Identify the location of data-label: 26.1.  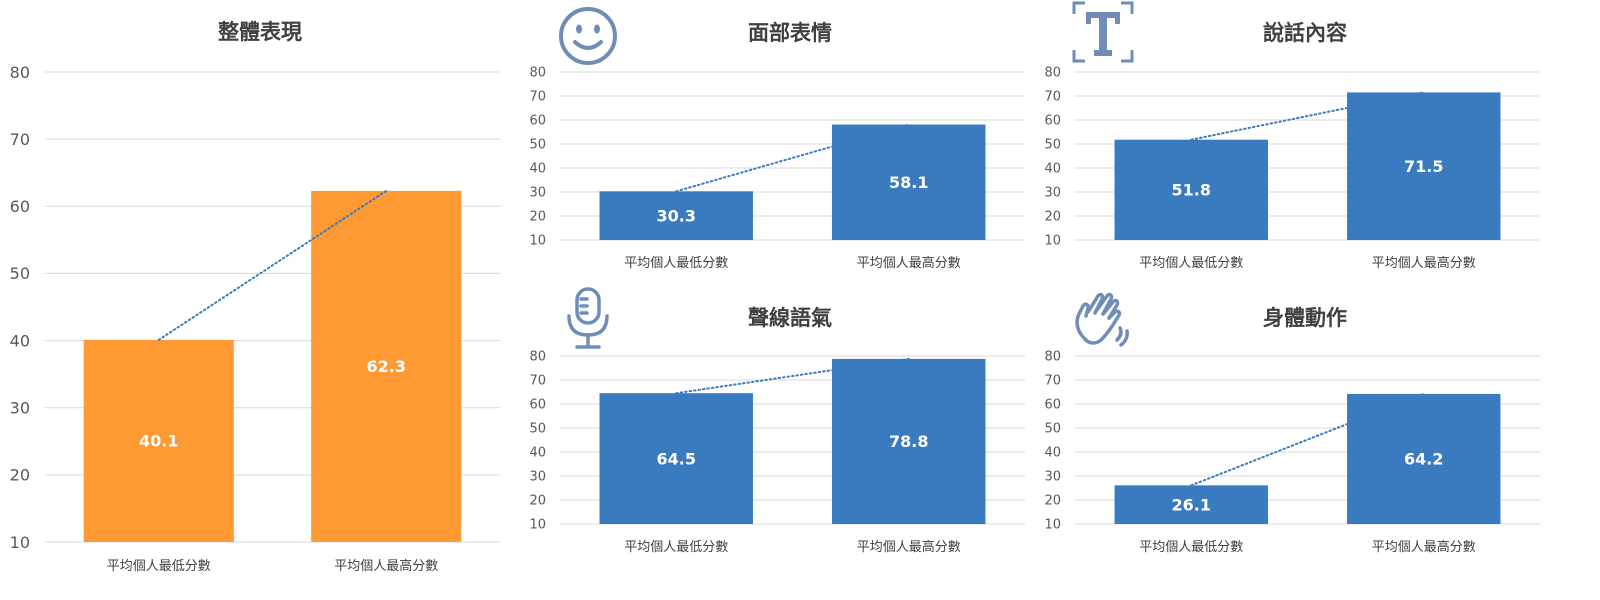
(1191, 504).